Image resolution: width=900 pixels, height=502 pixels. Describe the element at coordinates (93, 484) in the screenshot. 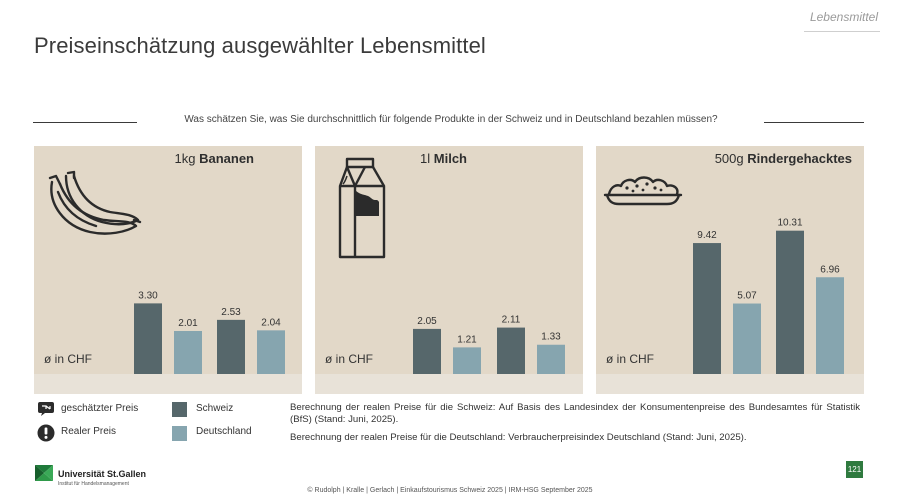

I see `institute-name: Institut für Handelsmanagement` at that location.